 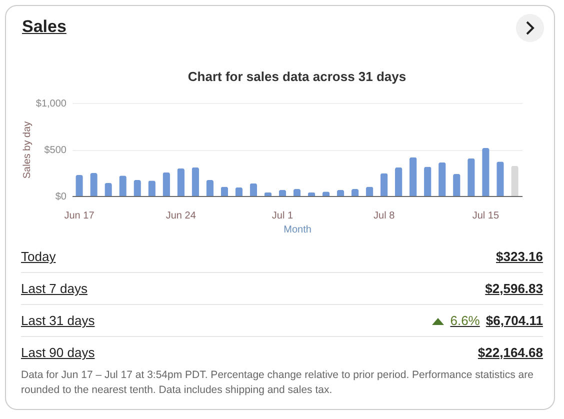 What do you see at coordinates (44, 27) in the screenshot?
I see `chart-title: Sales` at bounding box center [44, 27].